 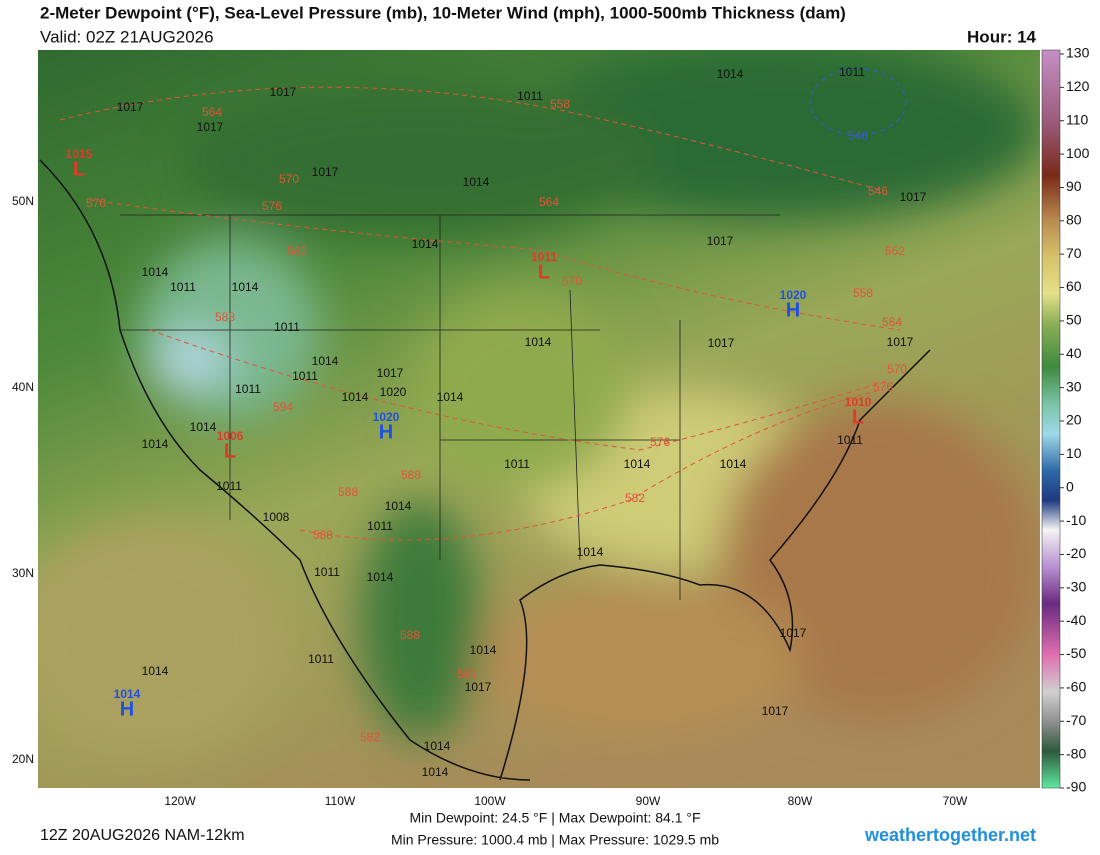 What do you see at coordinates (863, 293) in the screenshot?
I see `thickness-label: 558` at bounding box center [863, 293].